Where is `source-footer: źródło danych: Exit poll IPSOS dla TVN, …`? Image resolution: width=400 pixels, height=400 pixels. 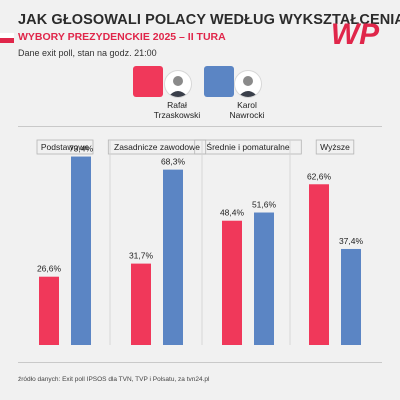 source-footer: źródło danych: Exit poll IPSOS dla TVN, … is located at coordinates (114, 379).